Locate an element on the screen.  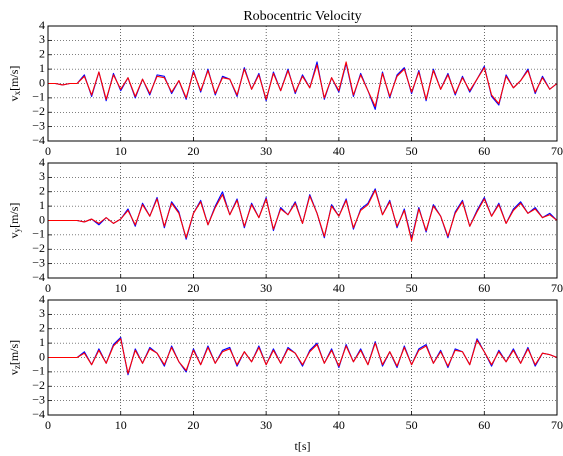
y-axis-label: vx[m/s] is located at coordinates (14, 84).